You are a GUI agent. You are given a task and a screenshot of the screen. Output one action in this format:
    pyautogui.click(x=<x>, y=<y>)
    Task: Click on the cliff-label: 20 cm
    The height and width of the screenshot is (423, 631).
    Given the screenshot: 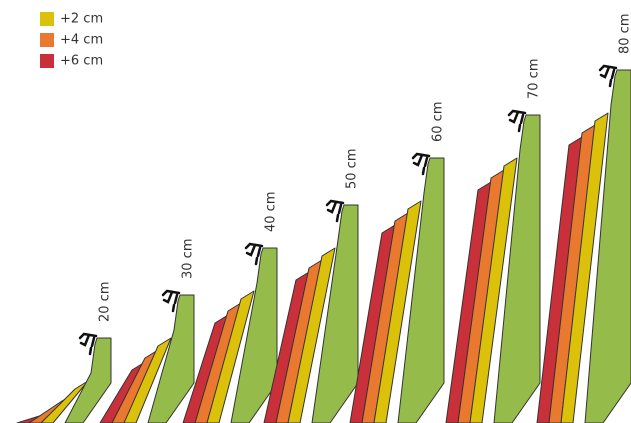 What is the action you would take?
    pyautogui.click(x=105, y=302)
    